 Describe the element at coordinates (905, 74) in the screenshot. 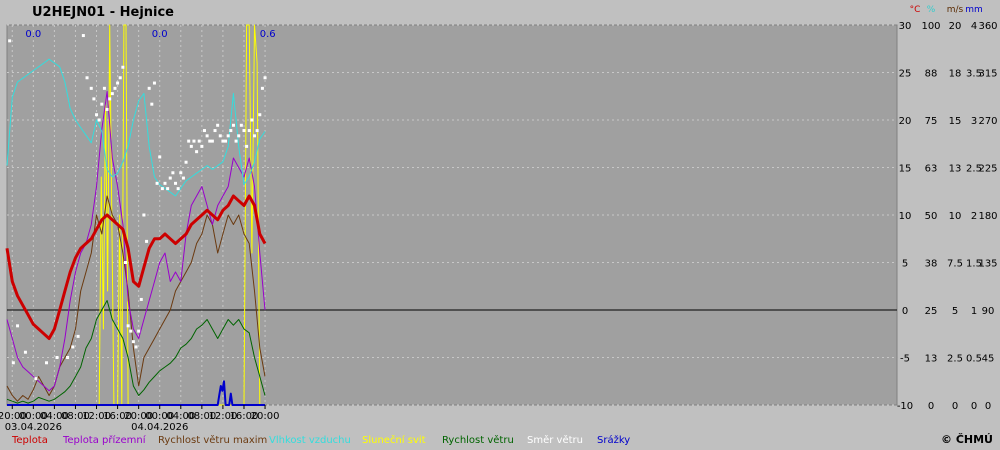

I see `axis-tick-label: 25` at that location.